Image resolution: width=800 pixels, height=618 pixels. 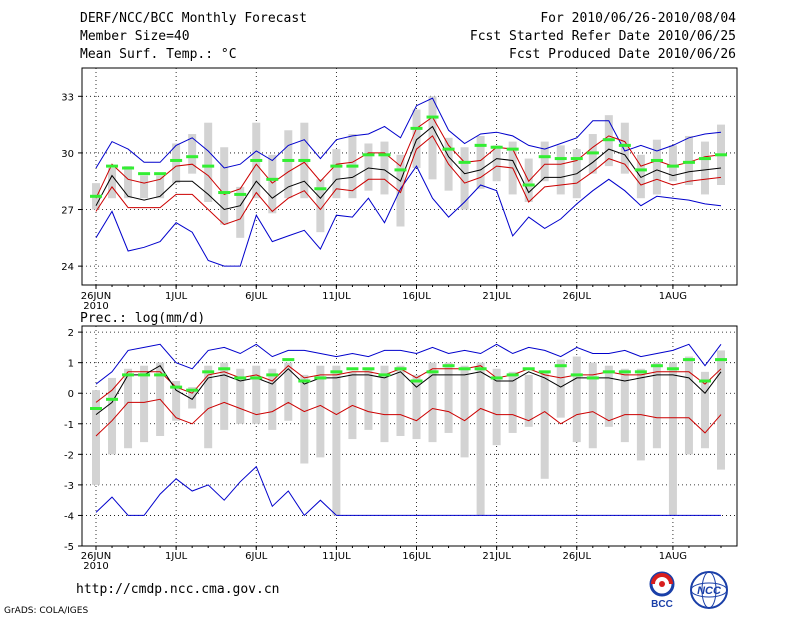 I want to click on series-lower_spread, so click(x=408, y=180).